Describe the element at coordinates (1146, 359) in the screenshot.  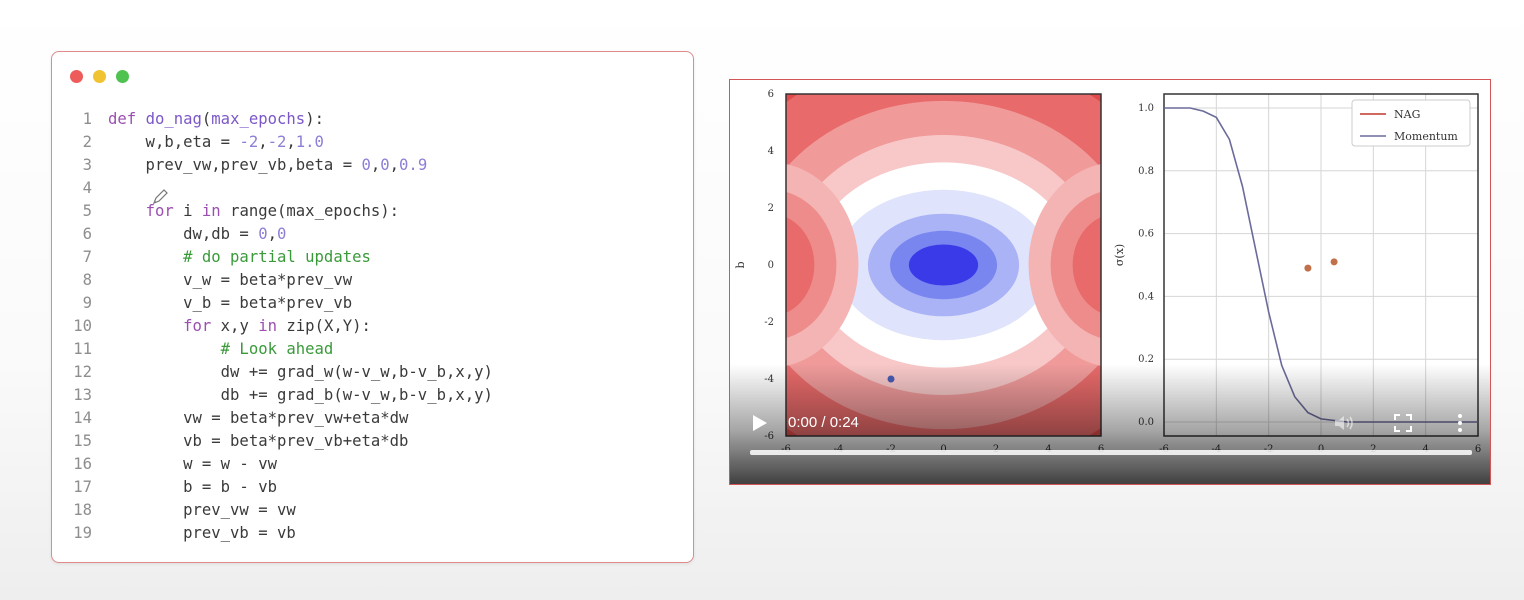
I see `y-tick-label: 0.2` at that location.